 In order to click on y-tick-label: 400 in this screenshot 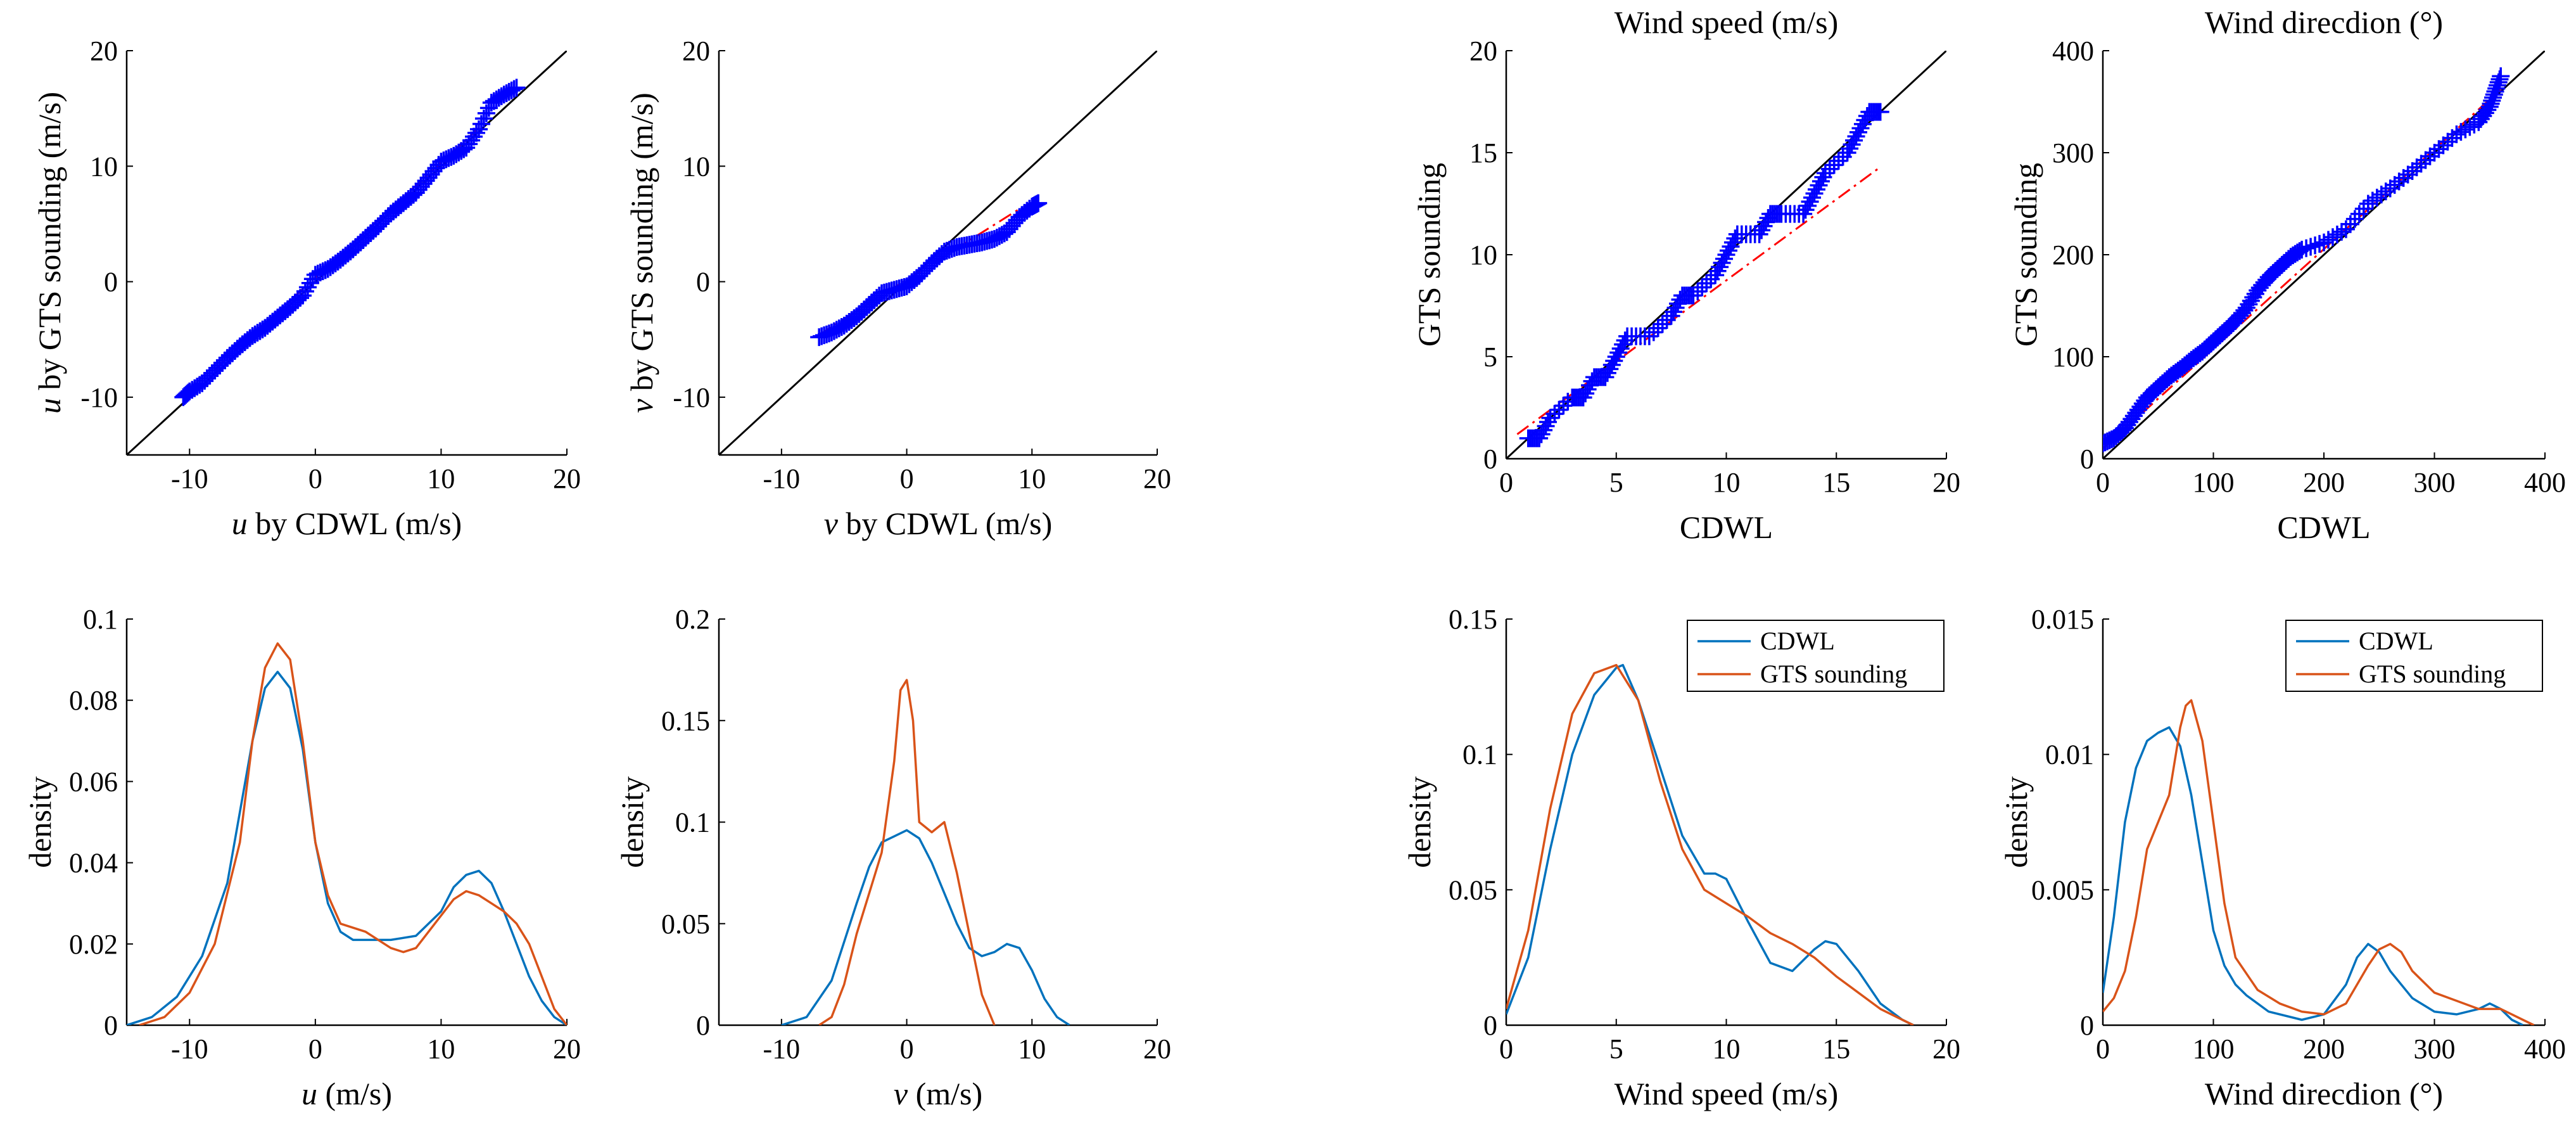, I will do `click(2073, 51)`.